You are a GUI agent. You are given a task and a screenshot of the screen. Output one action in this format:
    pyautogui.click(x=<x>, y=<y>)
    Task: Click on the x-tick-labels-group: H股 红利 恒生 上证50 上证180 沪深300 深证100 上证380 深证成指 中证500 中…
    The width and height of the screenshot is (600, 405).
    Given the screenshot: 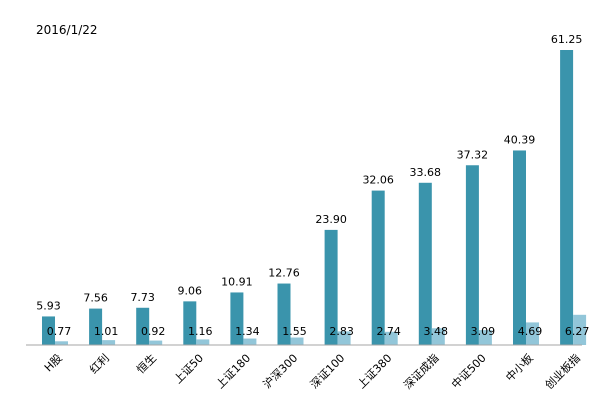 What is the action you would take?
    pyautogui.click(x=312, y=371)
    